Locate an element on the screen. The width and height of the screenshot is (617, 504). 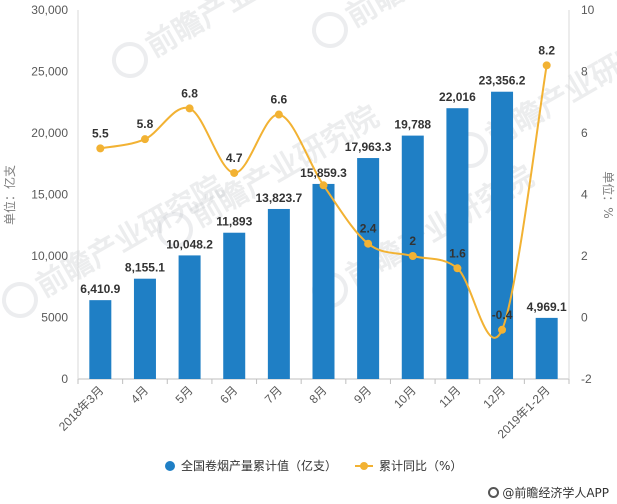
y-right-tick-label: 6 is located at coordinates (584, 133).